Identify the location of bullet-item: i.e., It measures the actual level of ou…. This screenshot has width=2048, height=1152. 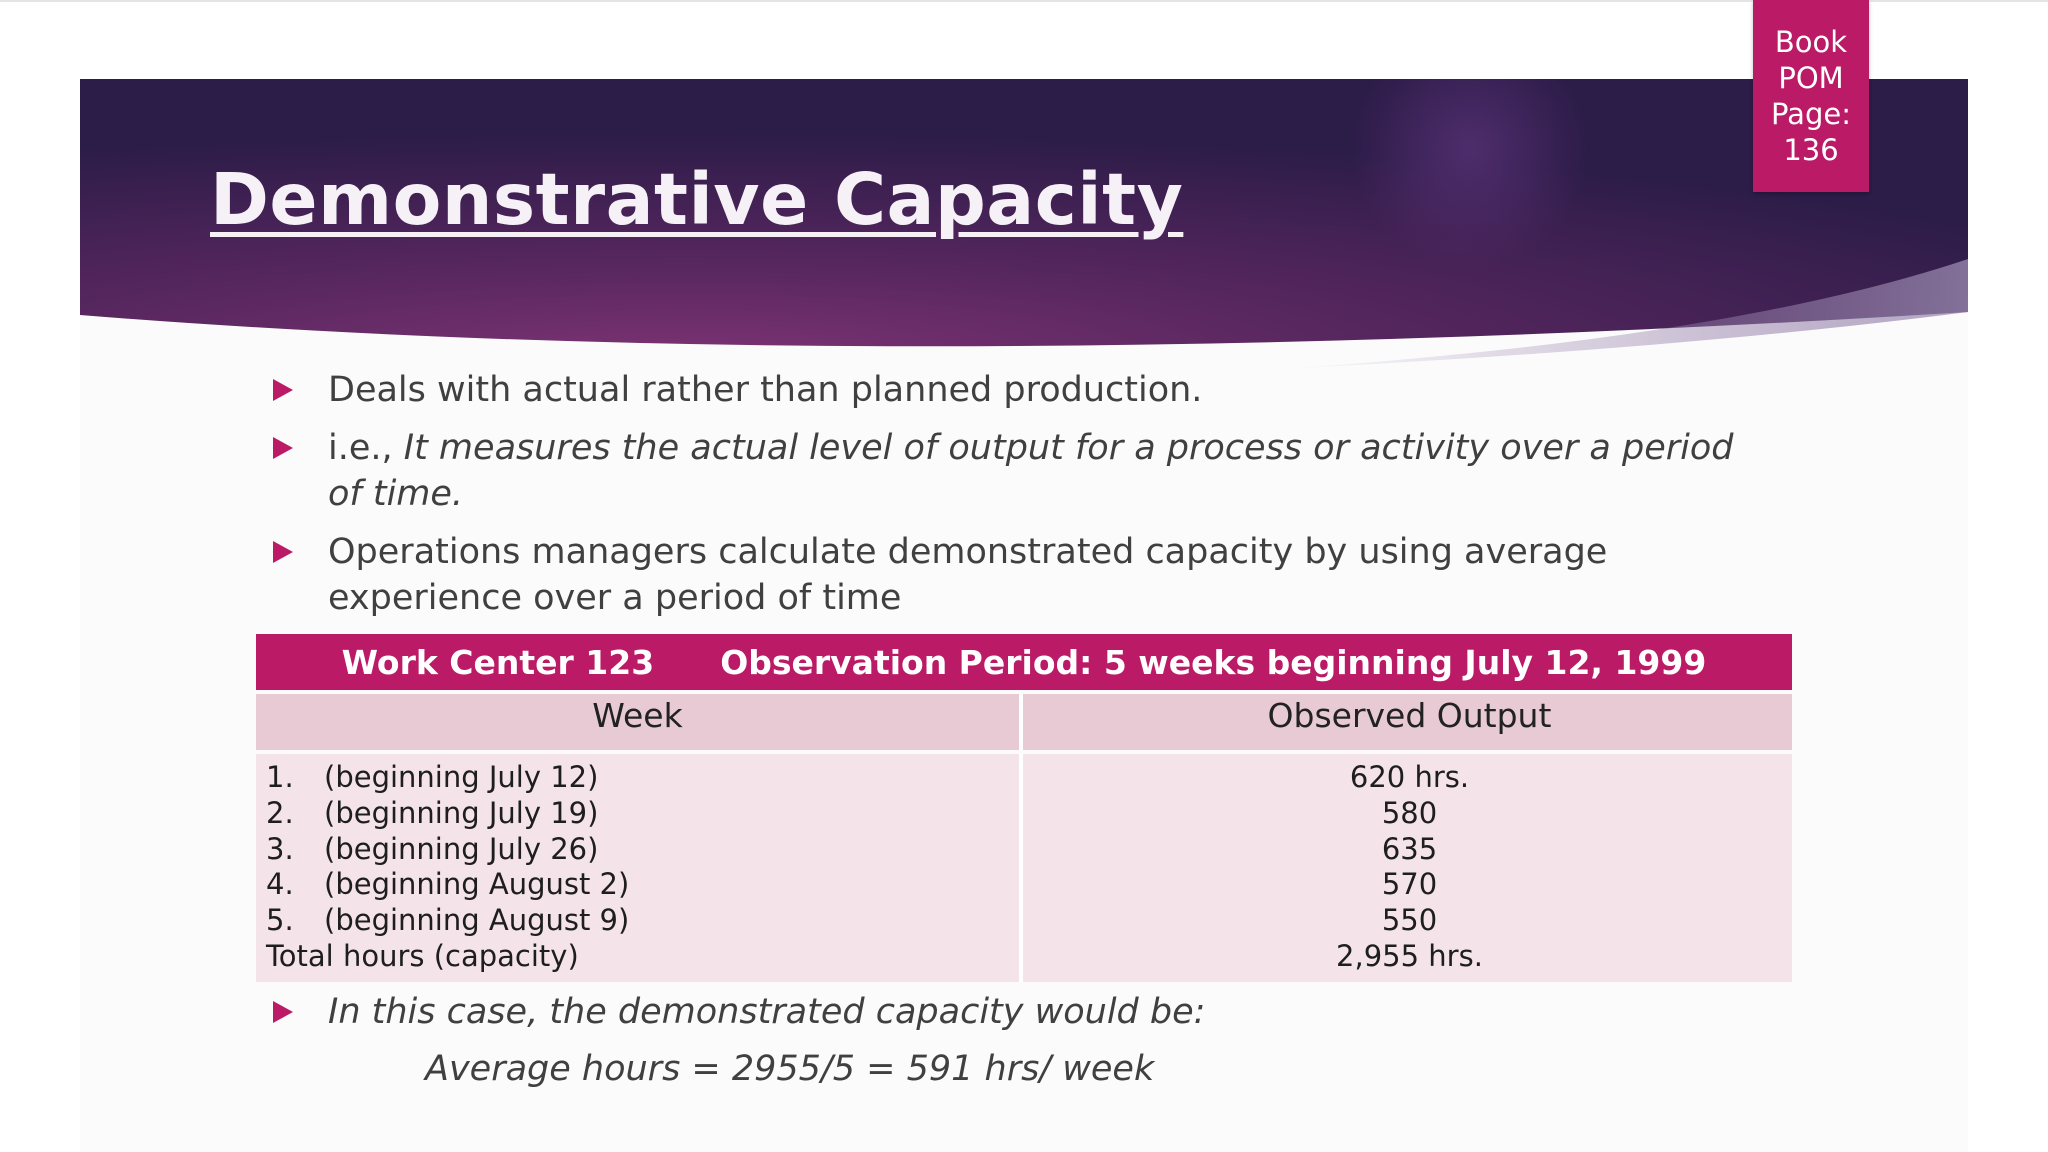
(1020, 471).